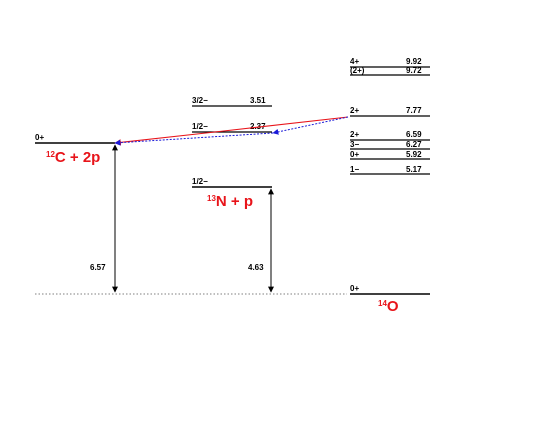 The width and height of the screenshot is (550, 425). I want to click on o14-level-5.17-spin: 1−, so click(354, 169).